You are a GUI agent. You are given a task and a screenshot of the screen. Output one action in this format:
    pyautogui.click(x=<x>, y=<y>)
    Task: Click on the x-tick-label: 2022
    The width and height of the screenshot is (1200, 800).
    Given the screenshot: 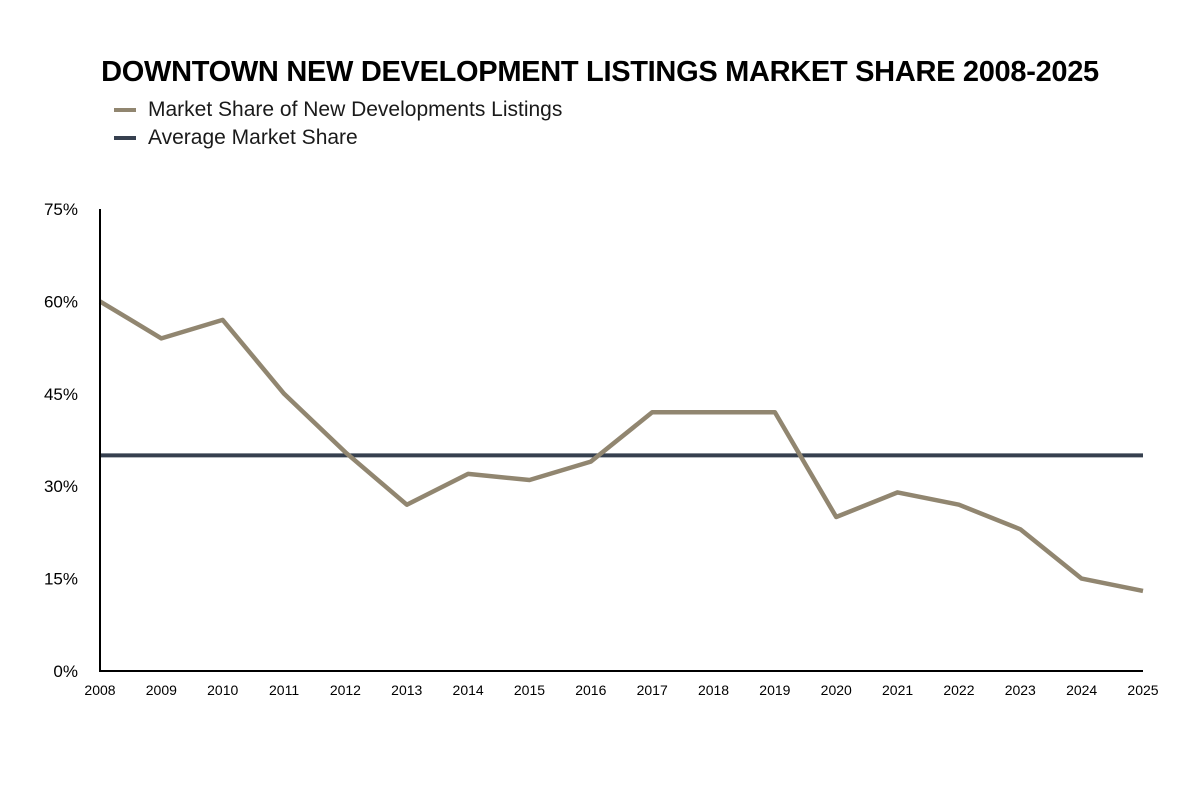 What is the action you would take?
    pyautogui.click(x=958, y=690)
    